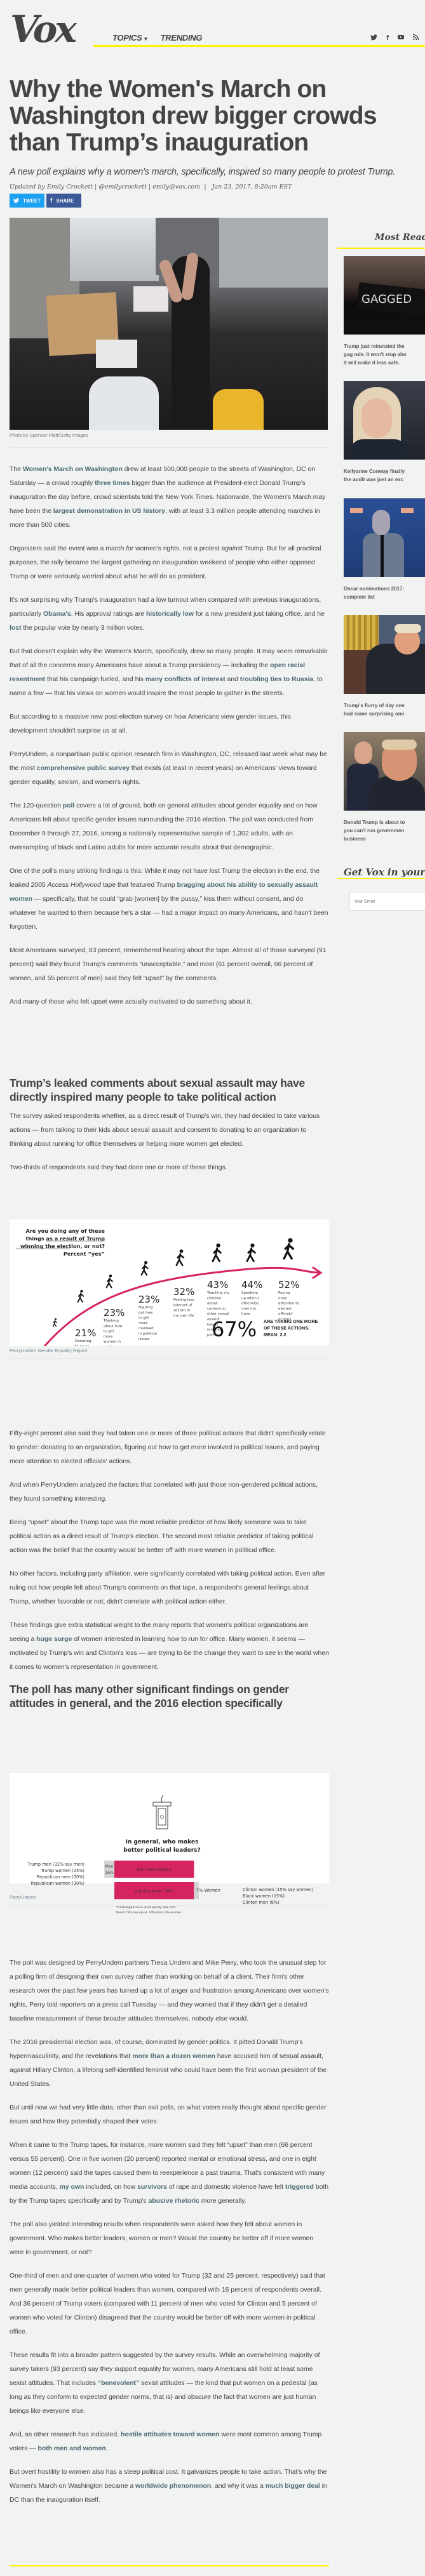 The image size is (425, 2576). Describe the element at coordinates (169, 614) in the screenshot. I see `inline-link: historically low` at that location.